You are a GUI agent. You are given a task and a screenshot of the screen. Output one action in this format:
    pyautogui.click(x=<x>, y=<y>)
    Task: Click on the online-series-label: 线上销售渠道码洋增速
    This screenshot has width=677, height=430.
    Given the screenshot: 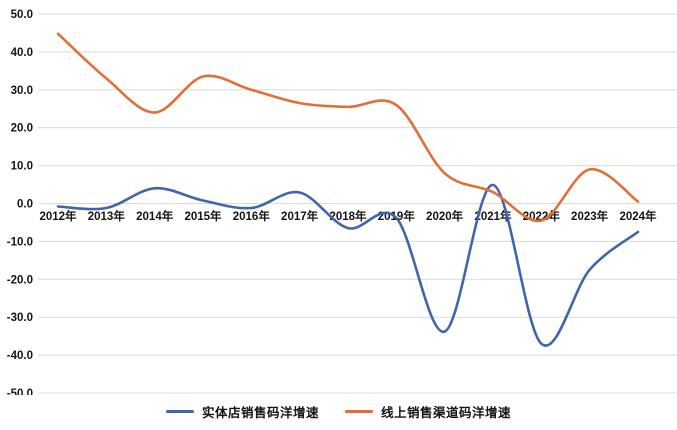 What is the action you would take?
    pyautogui.click(x=446, y=412)
    